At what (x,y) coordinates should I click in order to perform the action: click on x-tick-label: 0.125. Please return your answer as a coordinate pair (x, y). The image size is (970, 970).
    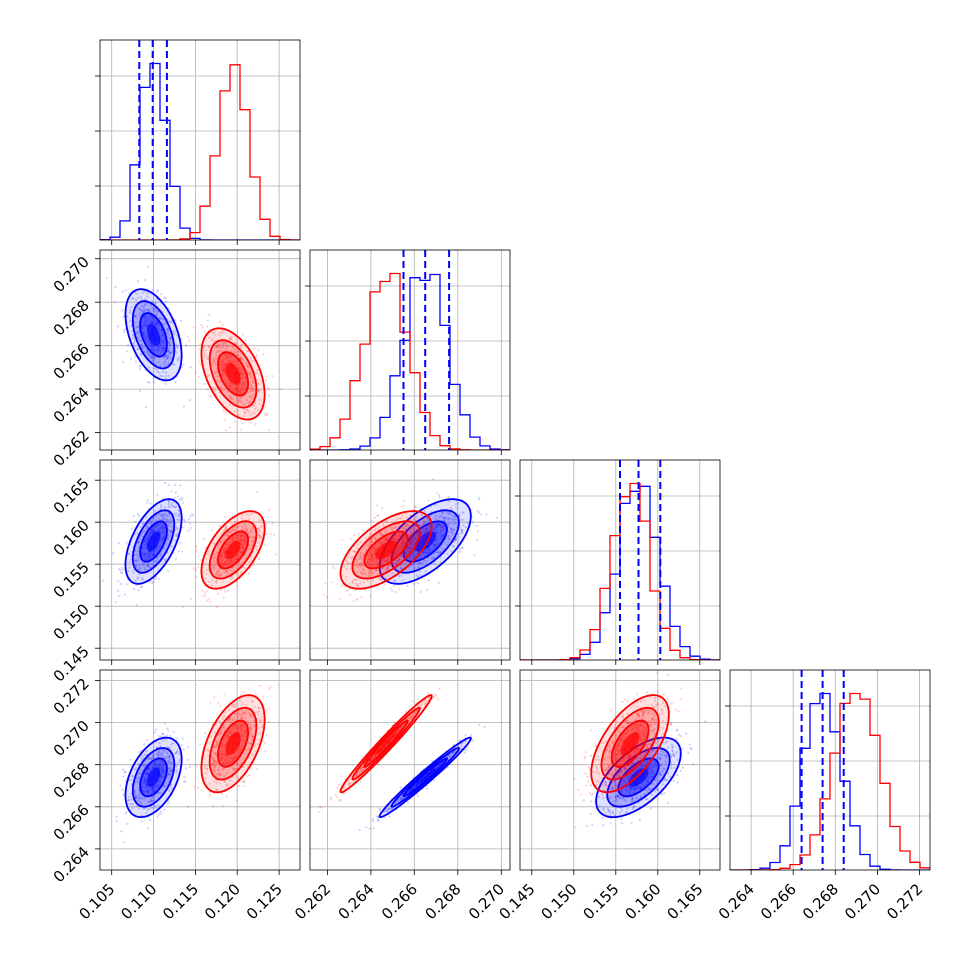
    Looking at the image, I should click on (264, 901).